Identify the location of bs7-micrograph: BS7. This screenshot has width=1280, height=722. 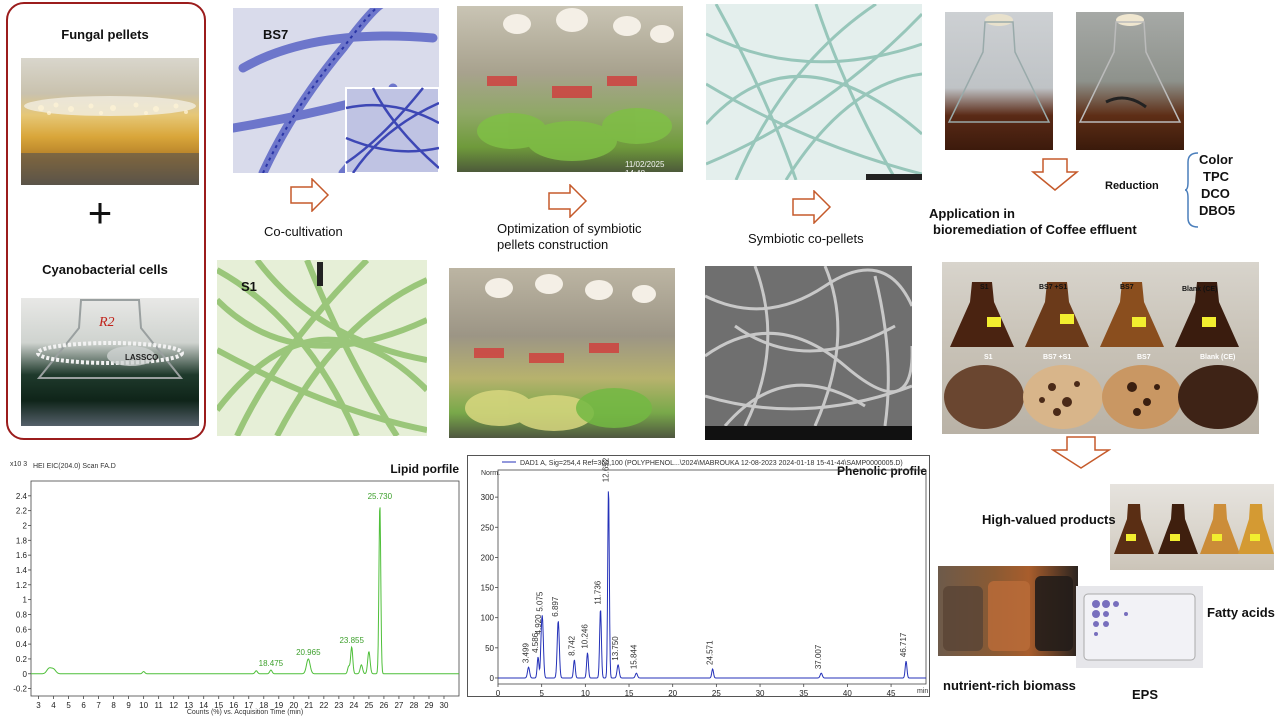
(336, 90).